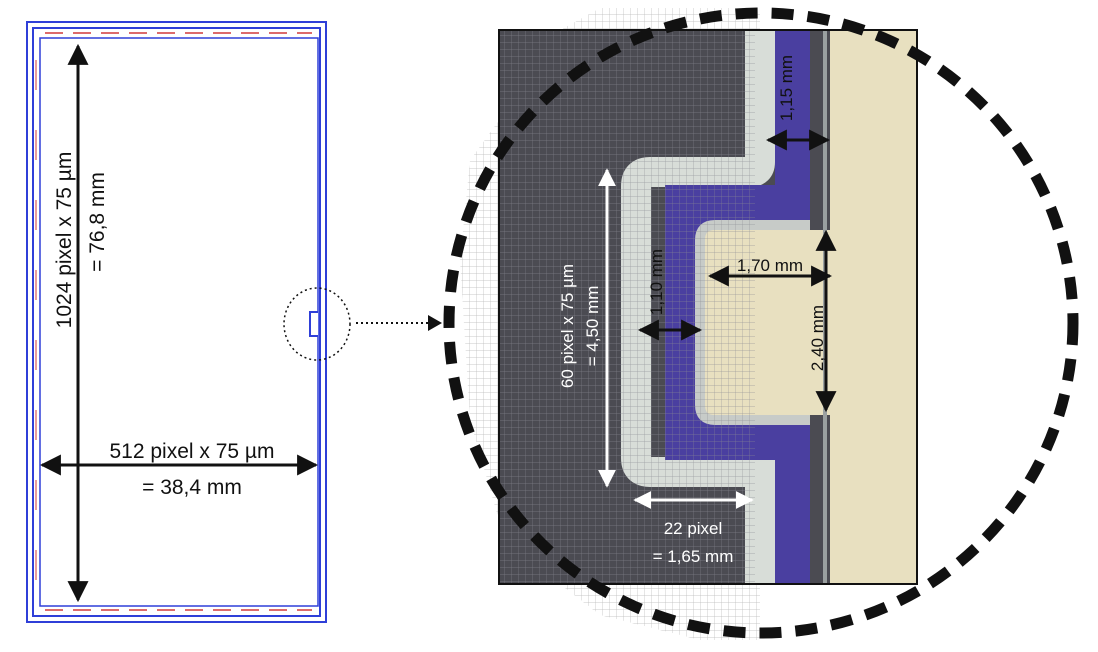  What do you see at coordinates (567, 326) in the screenshot?
I see `dim-60px-label-line1: 60 pixel x 75 µm` at bounding box center [567, 326].